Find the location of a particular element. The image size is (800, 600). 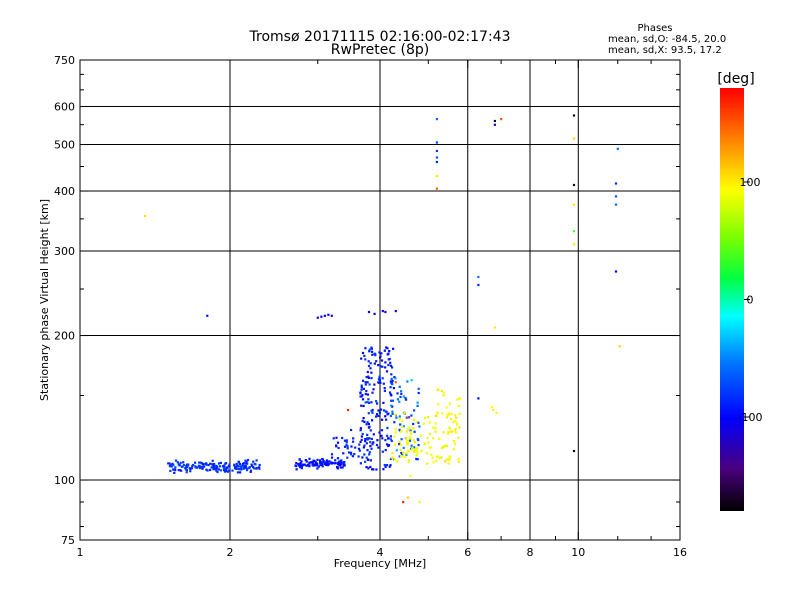

y-tick-label: 200 is located at coordinates (64, 336).